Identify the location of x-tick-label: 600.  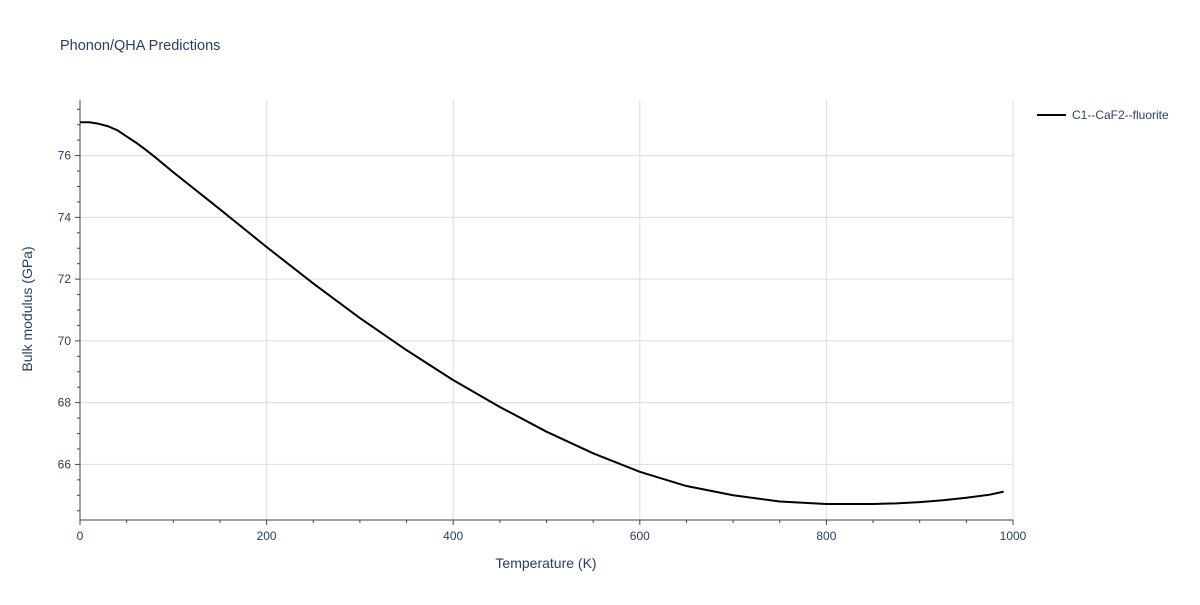
(640, 536).